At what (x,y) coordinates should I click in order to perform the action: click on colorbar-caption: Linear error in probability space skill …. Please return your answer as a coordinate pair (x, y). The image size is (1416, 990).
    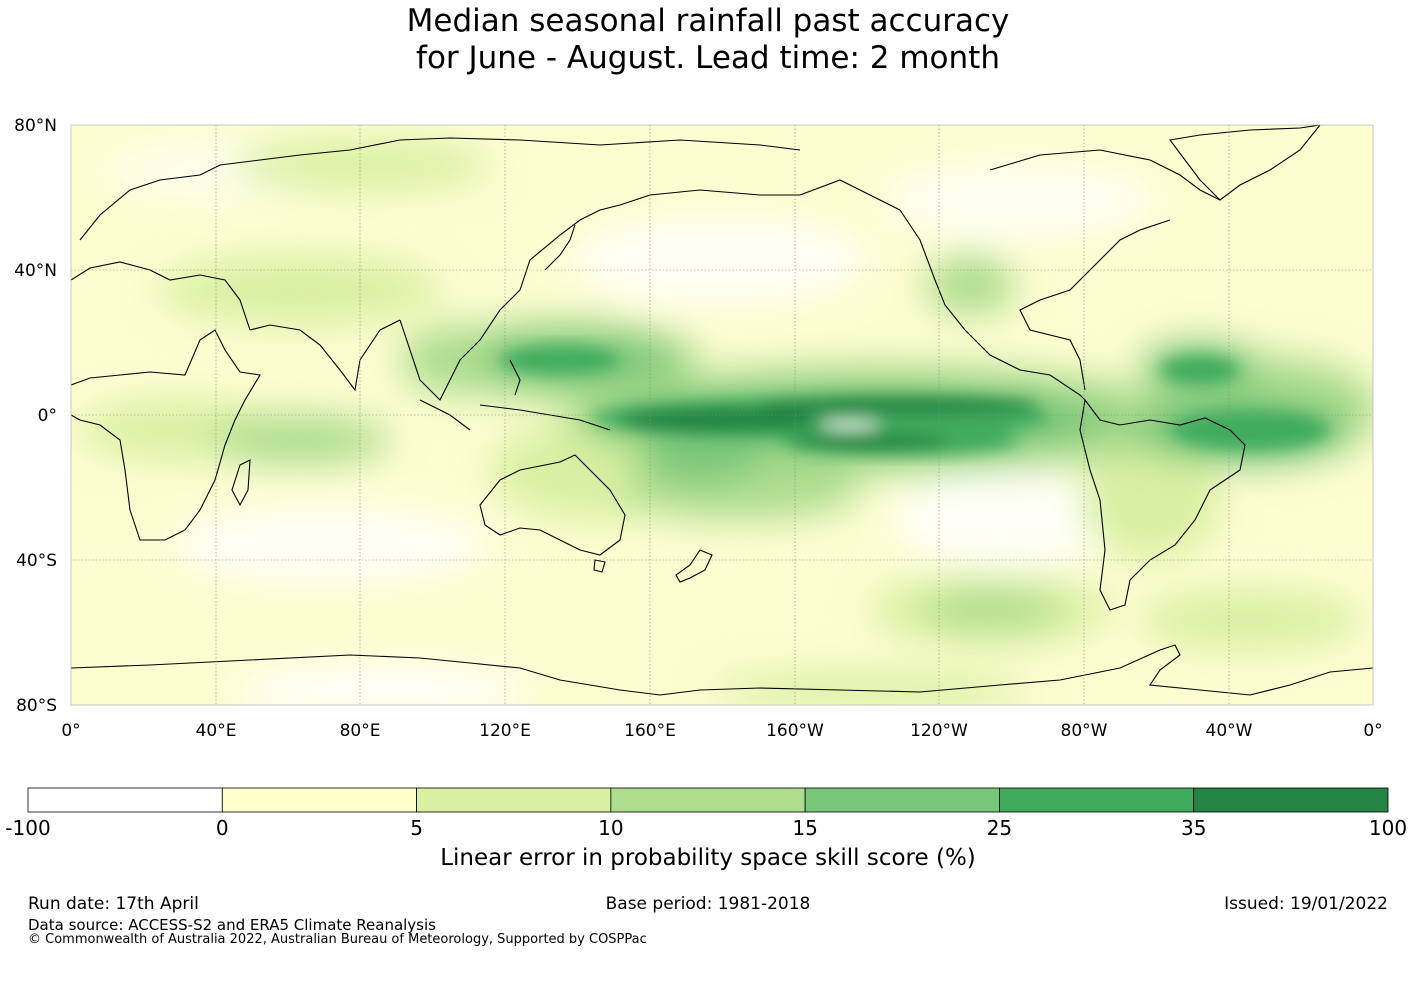
    Looking at the image, I should click on (708, 858).